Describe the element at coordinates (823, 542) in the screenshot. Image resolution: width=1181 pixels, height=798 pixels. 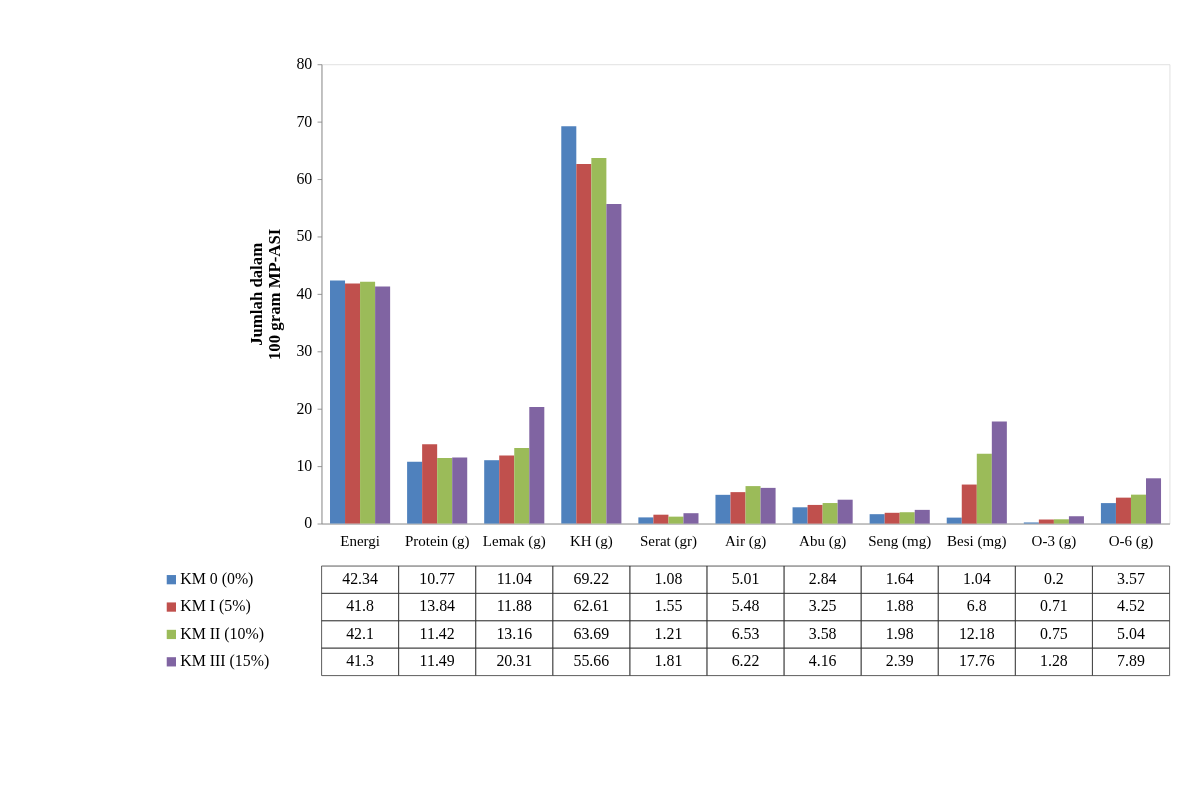
I see `x-tick-label: Abu (g)` at that location.